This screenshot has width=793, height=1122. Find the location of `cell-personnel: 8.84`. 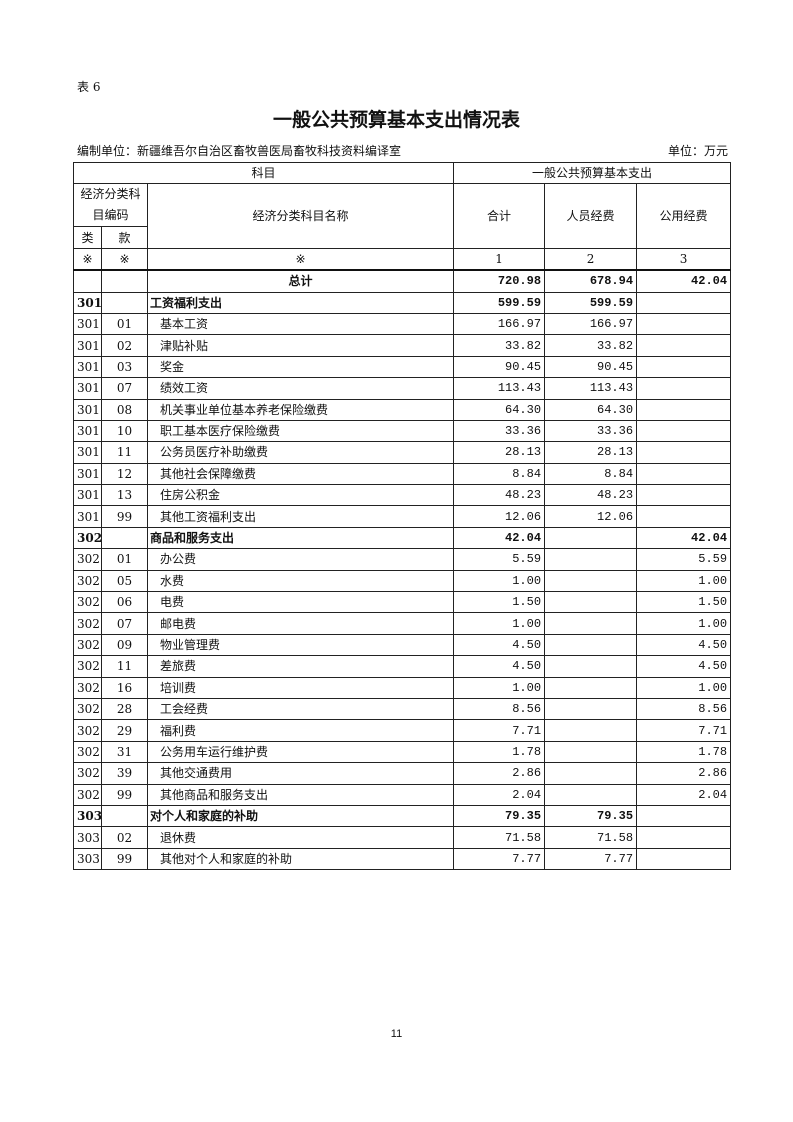

cell-personnel: 8.84 is located at coordinates (591, 474).